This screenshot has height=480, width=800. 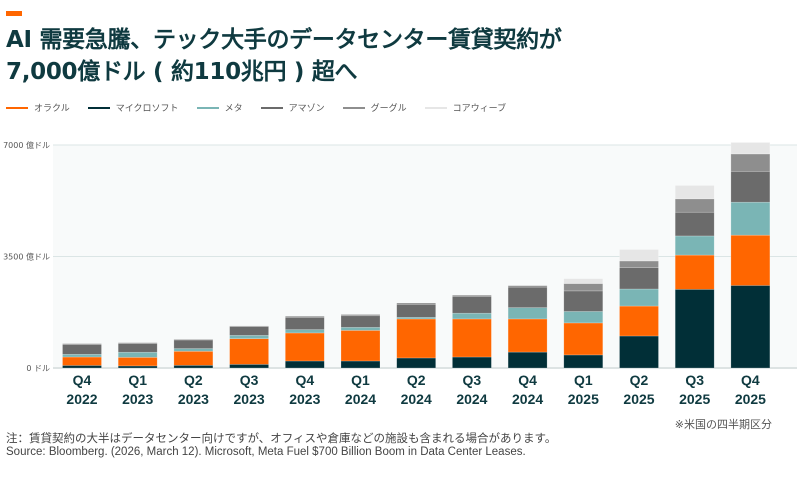 I want to click on legend-item: マイクロソフト, so click(x=133, y=107).